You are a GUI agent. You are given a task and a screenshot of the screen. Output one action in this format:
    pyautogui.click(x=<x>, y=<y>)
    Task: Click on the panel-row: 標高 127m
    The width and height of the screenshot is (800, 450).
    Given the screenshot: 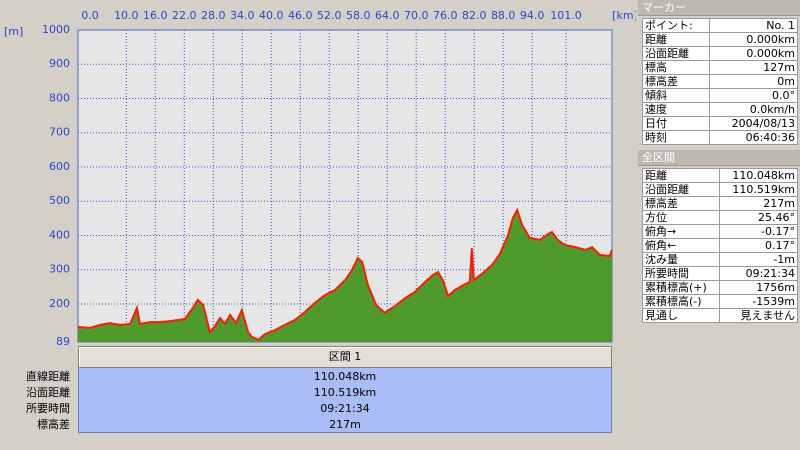 What is the action you would take?
    pyautogui.click(x=719, y=67)
    